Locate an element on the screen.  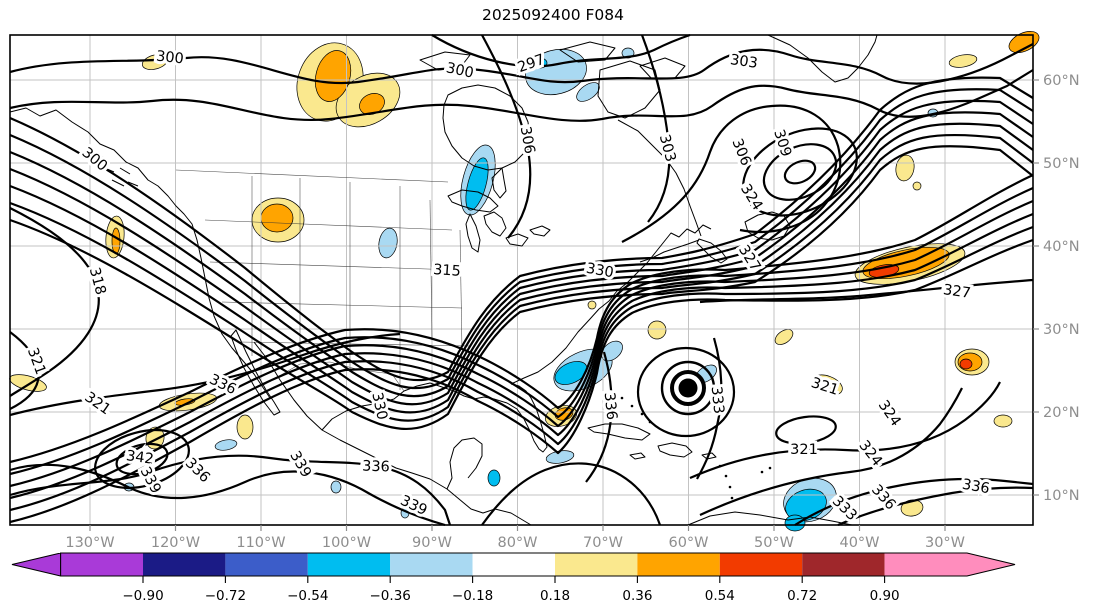
lon-tick-label: 40°W is located at coordinates (859, 543).